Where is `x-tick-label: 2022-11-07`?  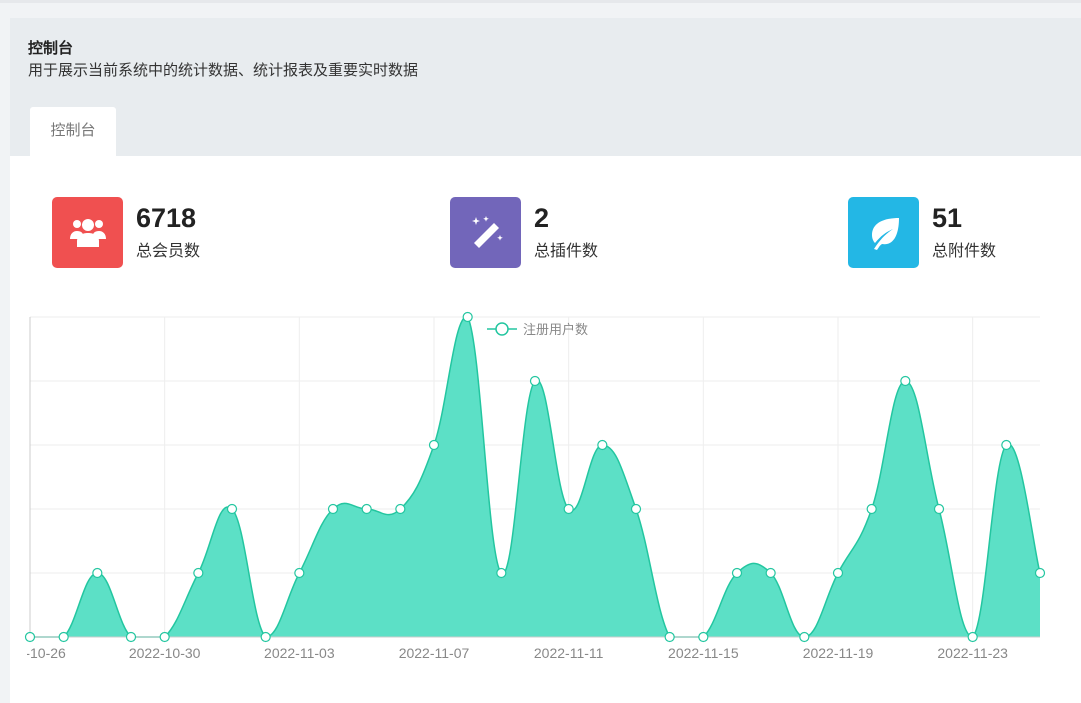 x-tick-label: 2022-11-07 is located at coordinates (434, 653).